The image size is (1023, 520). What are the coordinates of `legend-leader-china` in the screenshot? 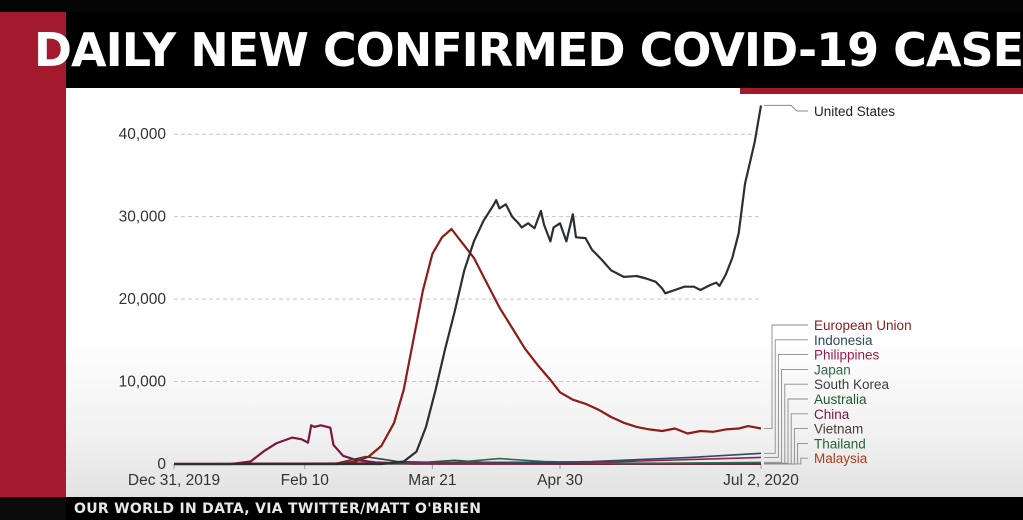 It's located at (786, 439).